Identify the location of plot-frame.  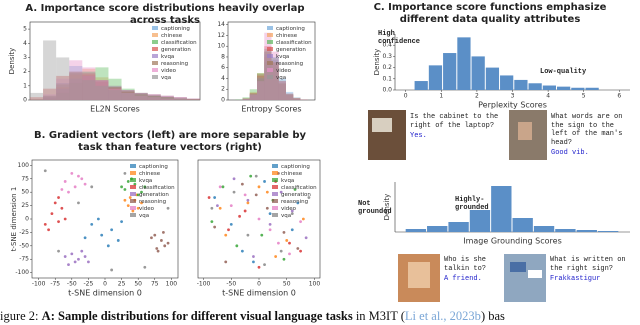
(271, 61).